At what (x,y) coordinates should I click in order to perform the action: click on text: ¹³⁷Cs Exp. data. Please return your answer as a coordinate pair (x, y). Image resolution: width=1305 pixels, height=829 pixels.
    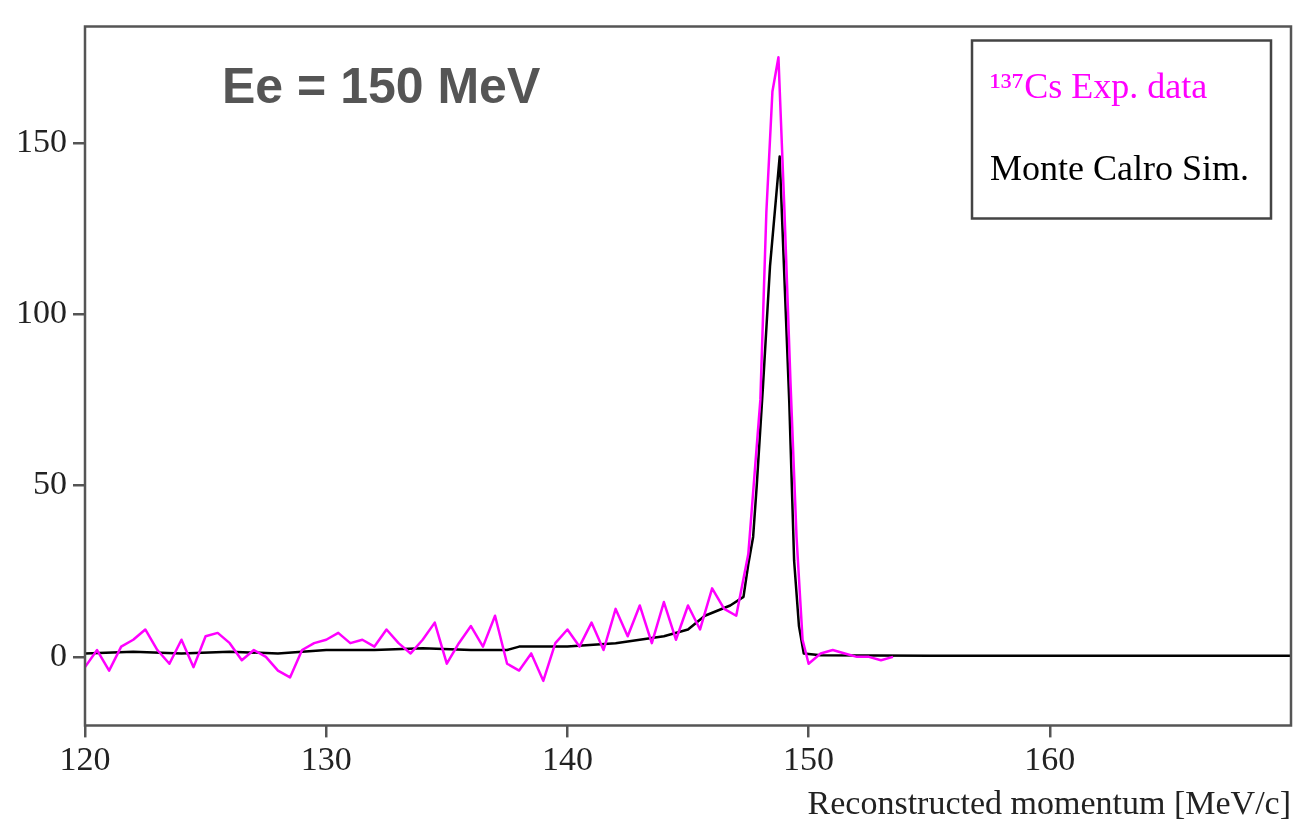
    Looking at the image, I should click on (1099, 85).